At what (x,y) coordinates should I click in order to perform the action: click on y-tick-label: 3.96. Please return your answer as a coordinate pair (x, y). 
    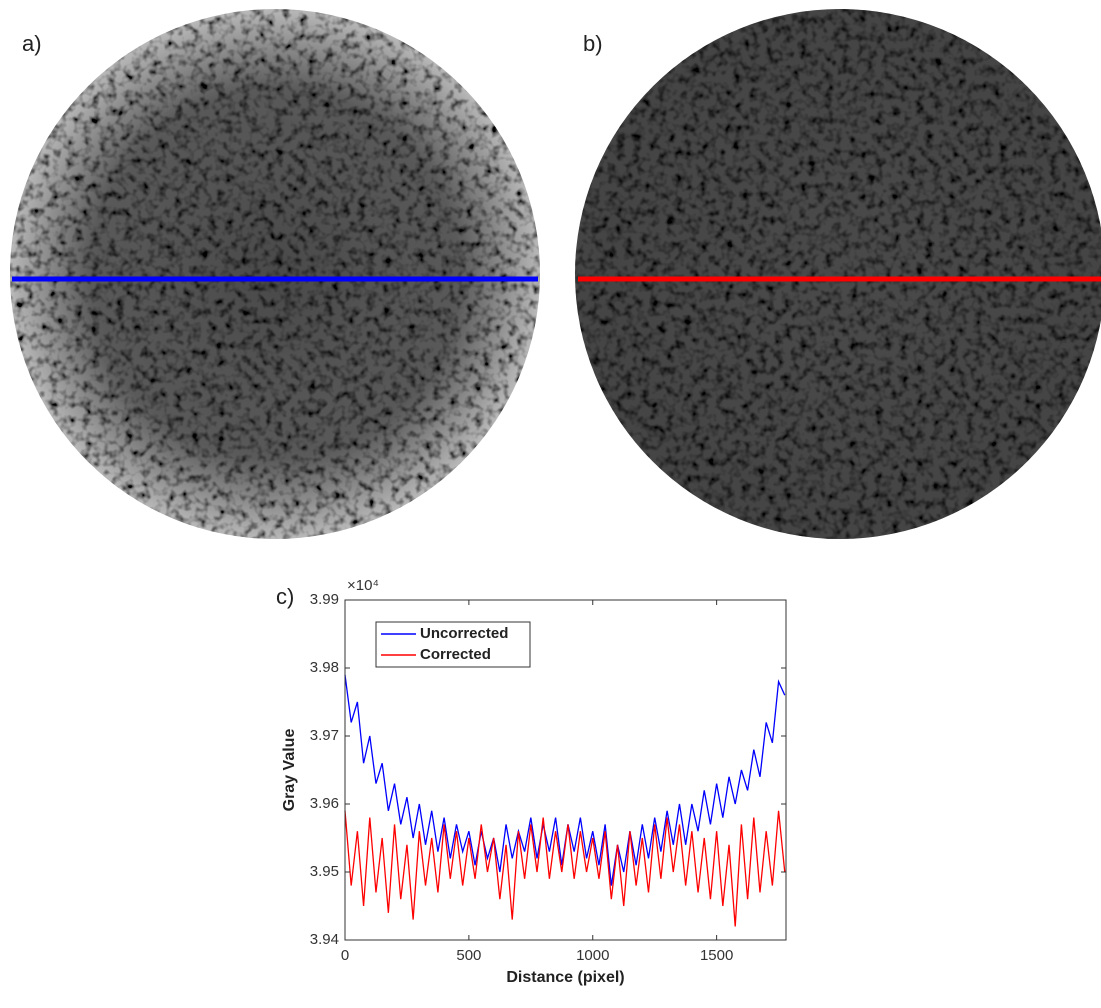
    Looking at the image, I should click on (324, 803).